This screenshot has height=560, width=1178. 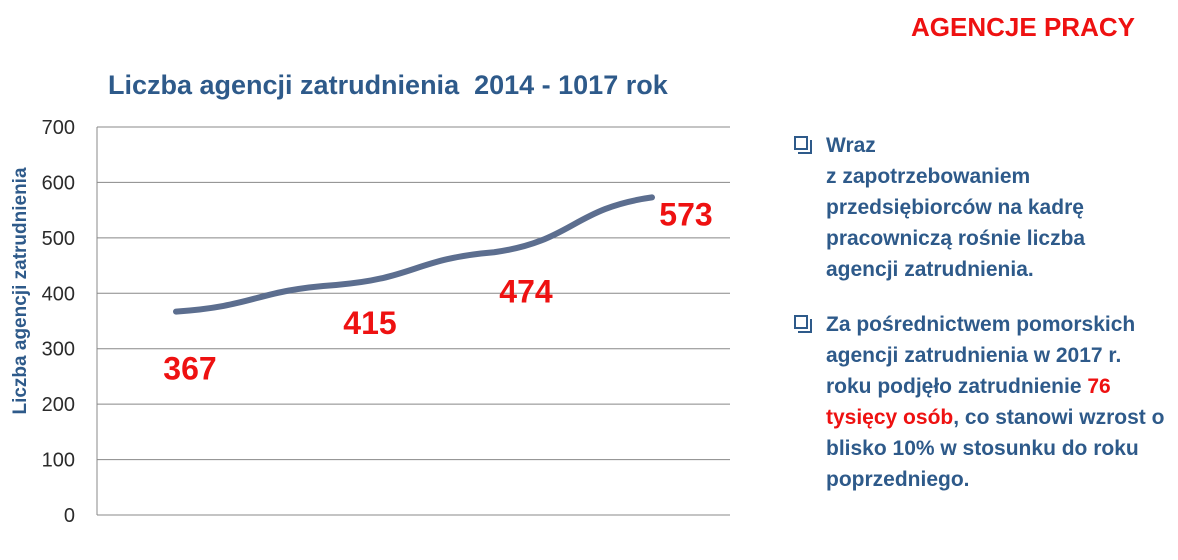 I want to click on page-header-title: AGENCJE PRACY, so click(x=1023, y=27).